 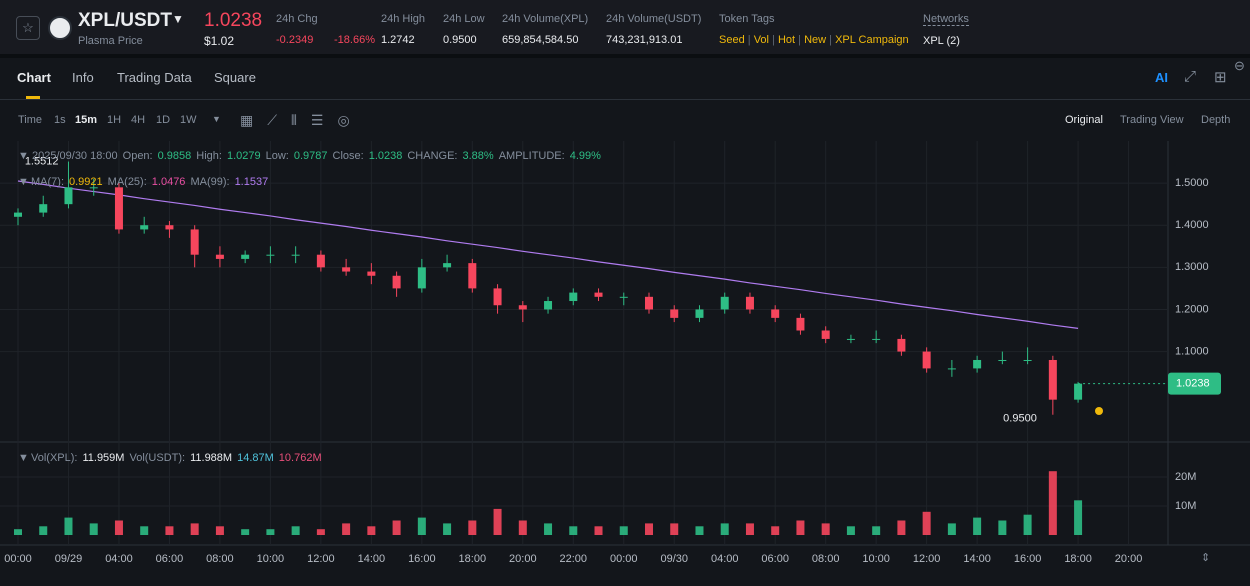 I want to click on stat-label: 24h Volume(XPL), so click(x=545, y=19).